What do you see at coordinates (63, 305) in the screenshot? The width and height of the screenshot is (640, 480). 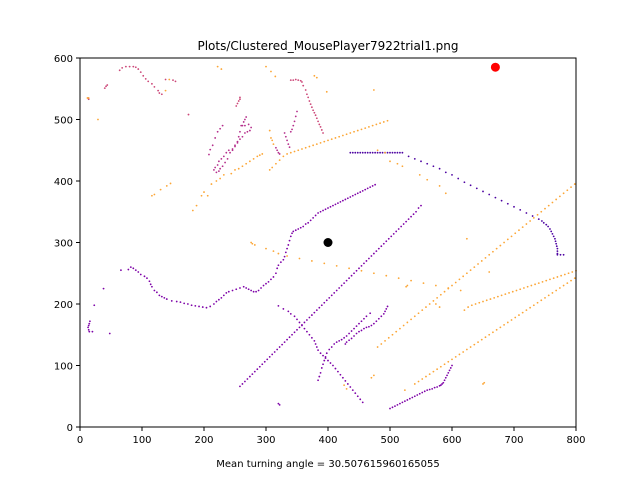 I see `y-tick-label: 200` at bounding box center [63, 305].